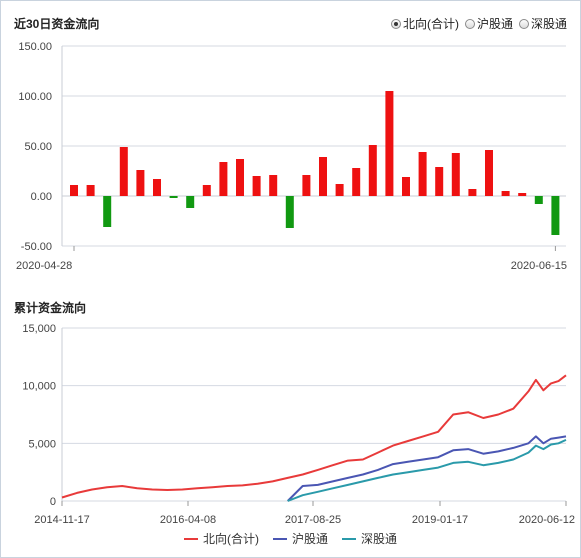  Describe the element at coordinates (44, 266) in the screenshot. I see `x-tick-label: 2020-04-28` at that location.